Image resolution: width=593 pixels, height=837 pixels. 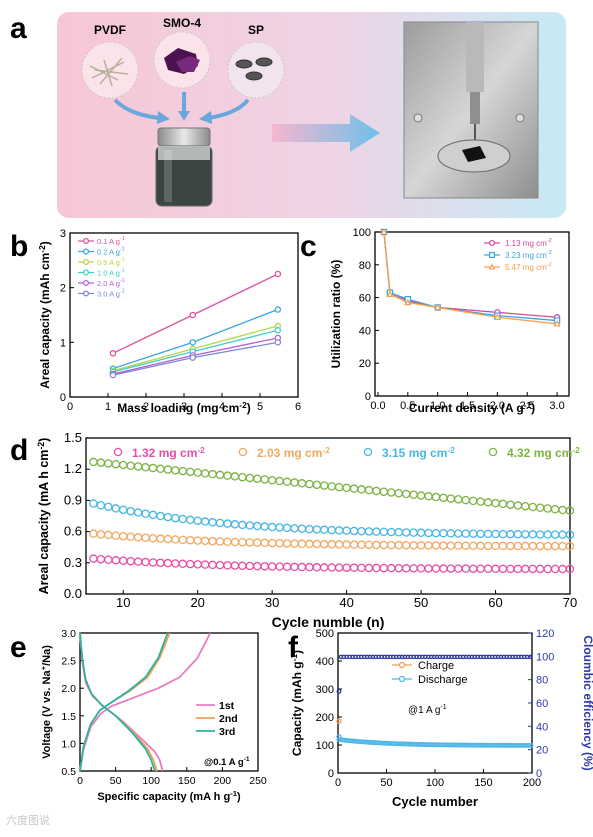 What do you see at coordinates (297, 652) in the screenshot?
I see `y-axis-label-tail: )` at bounding box center [297, 652].